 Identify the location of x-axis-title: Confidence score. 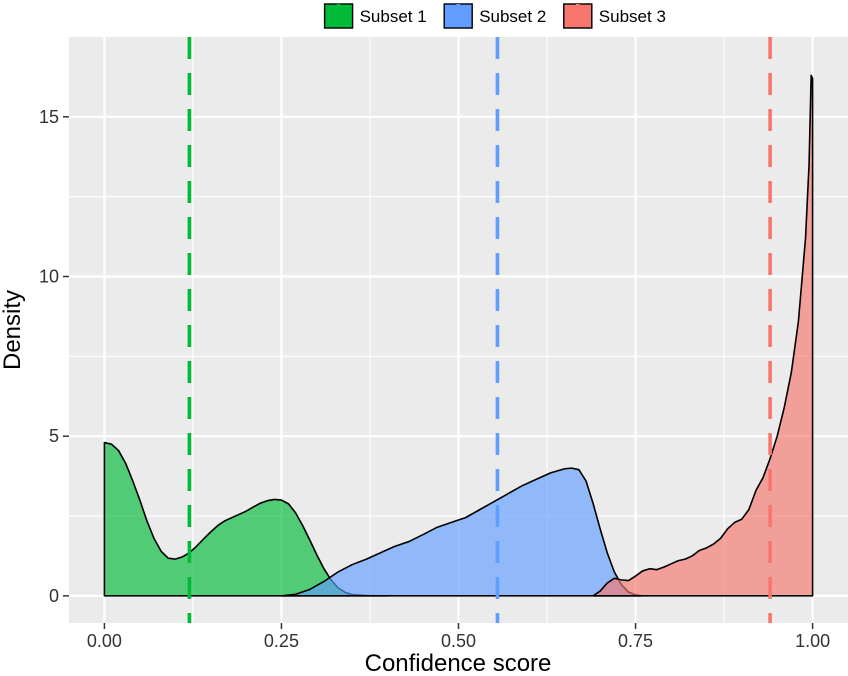
(458, 663).